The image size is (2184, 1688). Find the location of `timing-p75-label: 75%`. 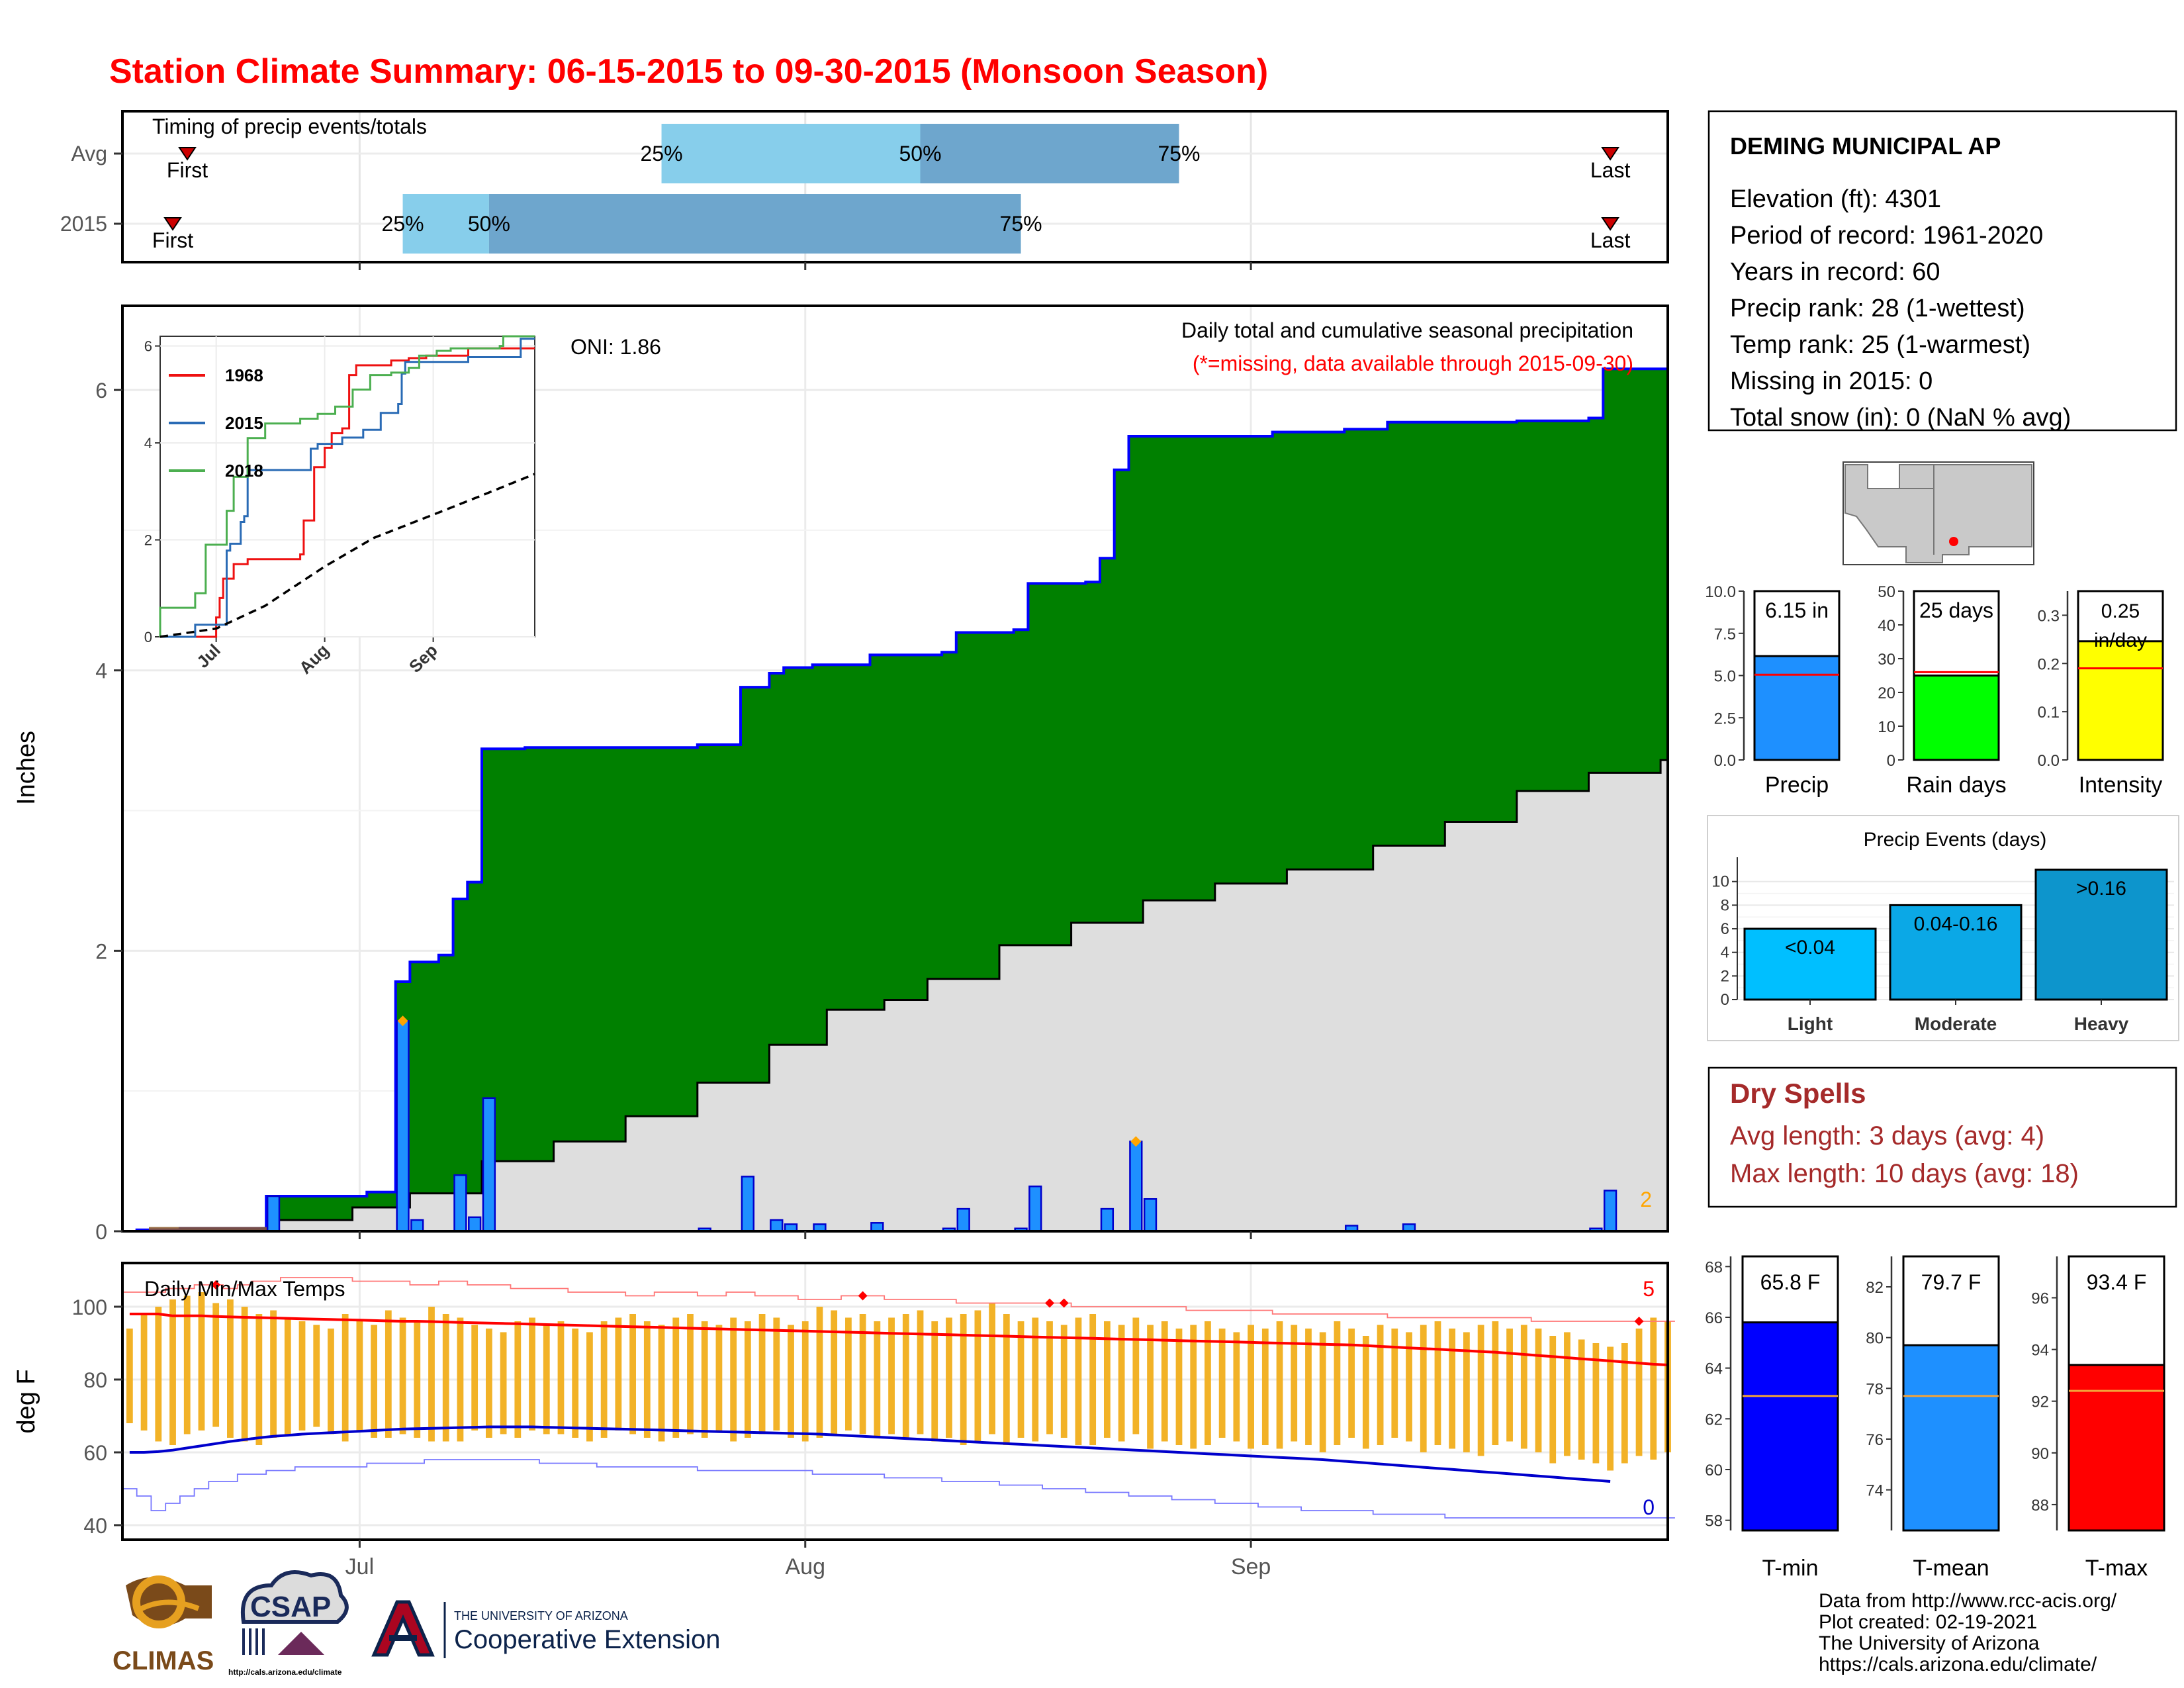

timing-p75-label: 75% is located at coordinates (1021, 224).